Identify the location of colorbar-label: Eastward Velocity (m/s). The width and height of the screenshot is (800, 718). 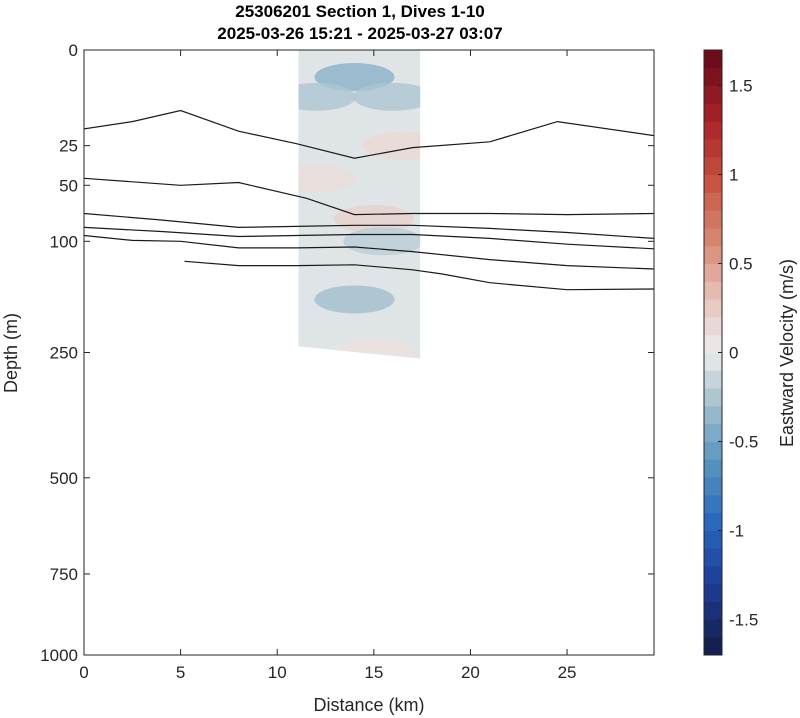
(787, 353).